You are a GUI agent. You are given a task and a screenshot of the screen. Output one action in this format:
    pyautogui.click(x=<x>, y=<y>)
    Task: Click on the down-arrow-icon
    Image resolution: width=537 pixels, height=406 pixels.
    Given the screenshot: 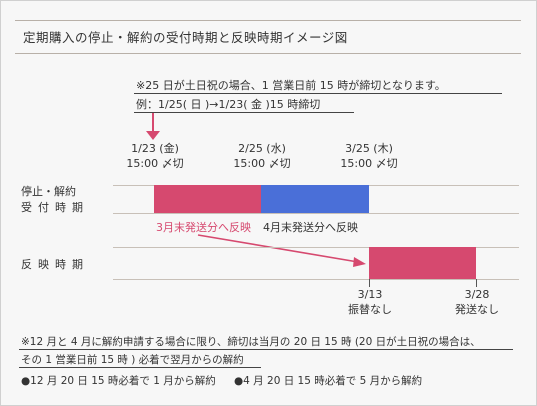 What is the action you would take?
    pyautogui.click(x=153, y=126)
    